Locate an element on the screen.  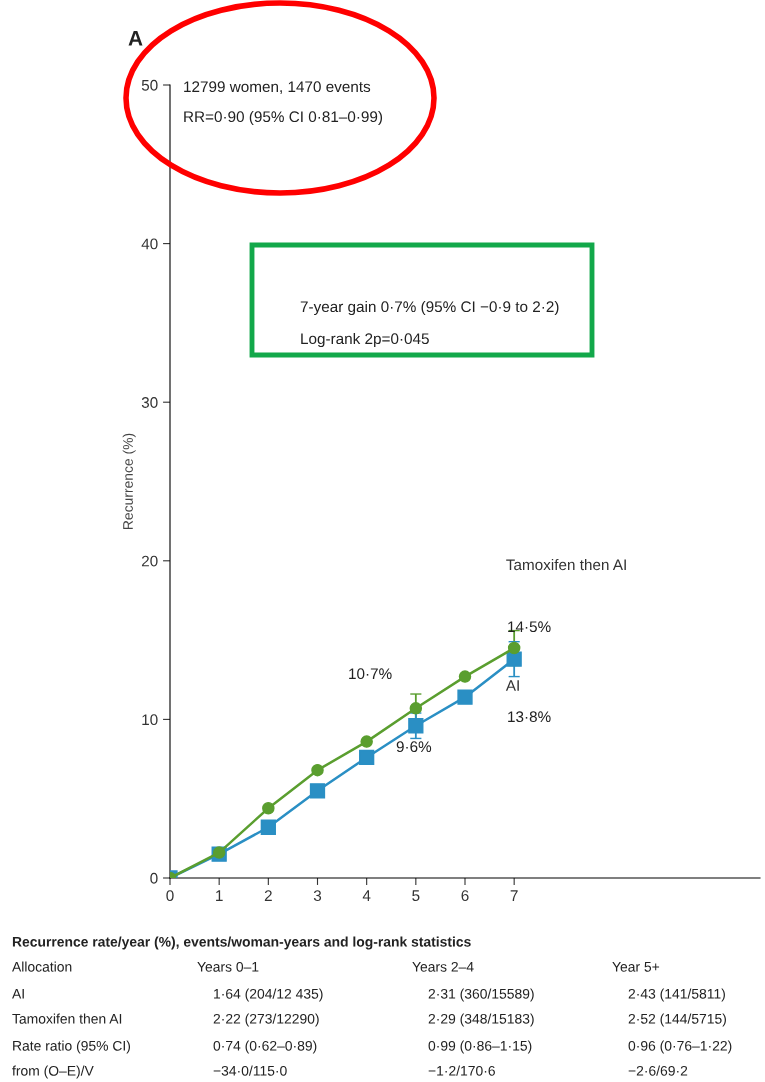
text: 2·22 (273/12290) is located at coordinates (266, 1020).